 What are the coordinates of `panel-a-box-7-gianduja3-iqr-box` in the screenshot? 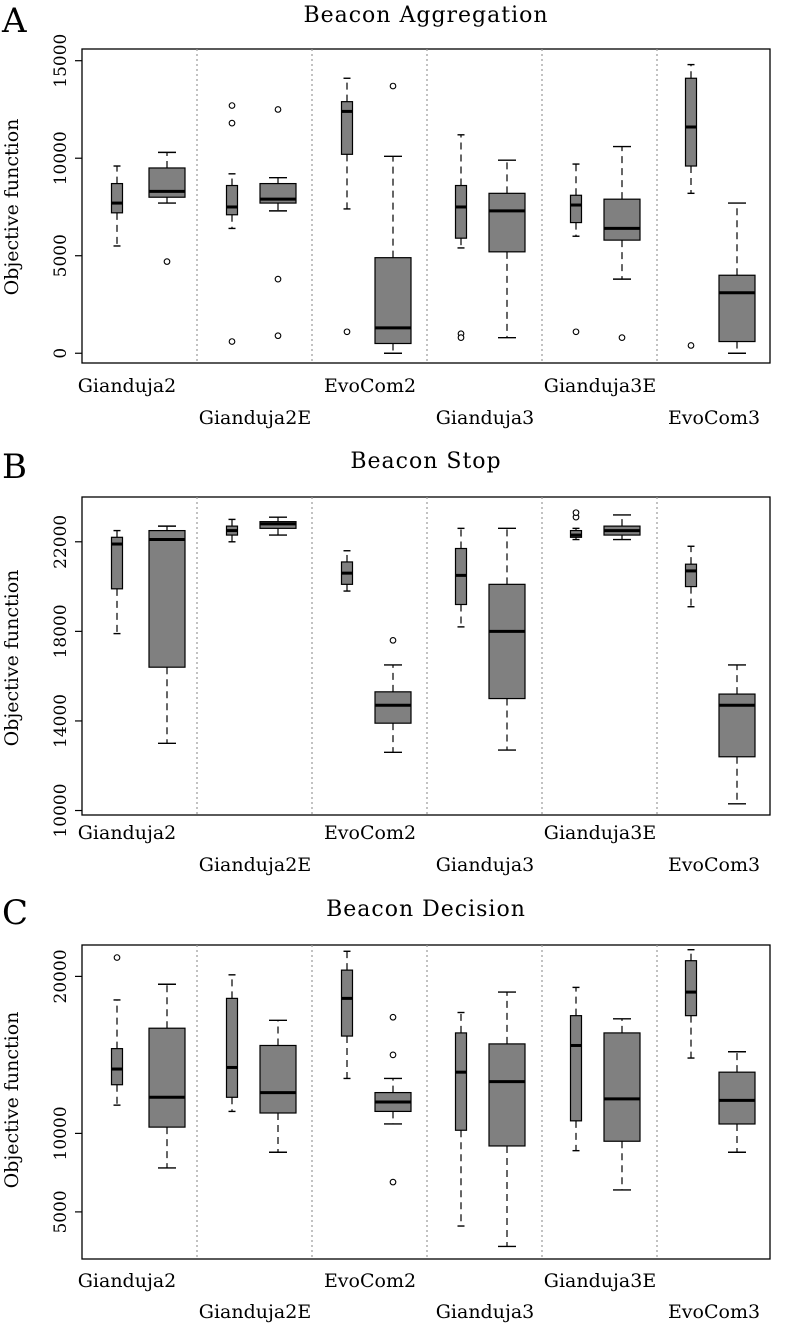 It's located at (461, 211).